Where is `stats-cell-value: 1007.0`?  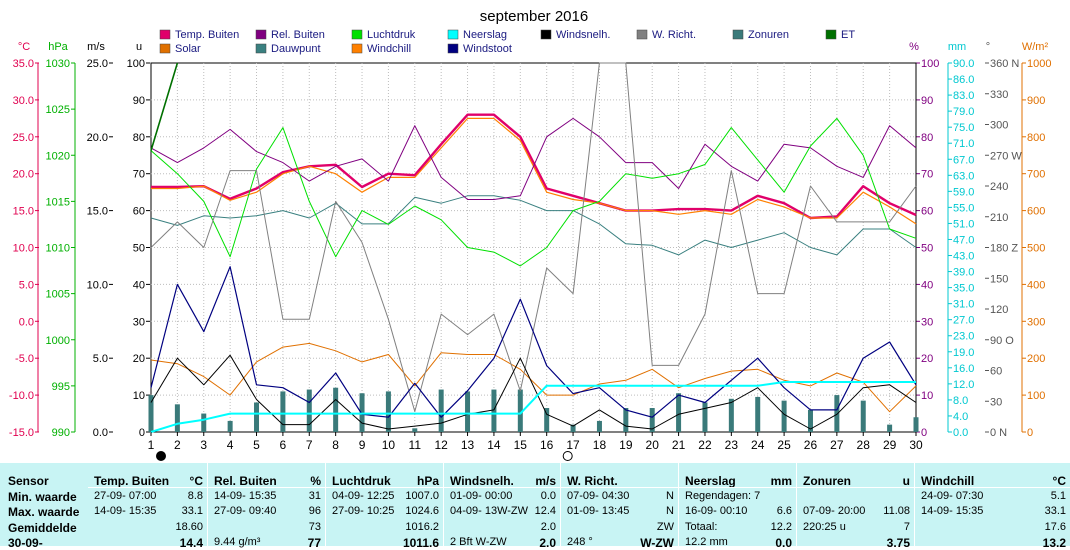
stats-cell-value: 1007.0 is located at coordinates (422, 496).